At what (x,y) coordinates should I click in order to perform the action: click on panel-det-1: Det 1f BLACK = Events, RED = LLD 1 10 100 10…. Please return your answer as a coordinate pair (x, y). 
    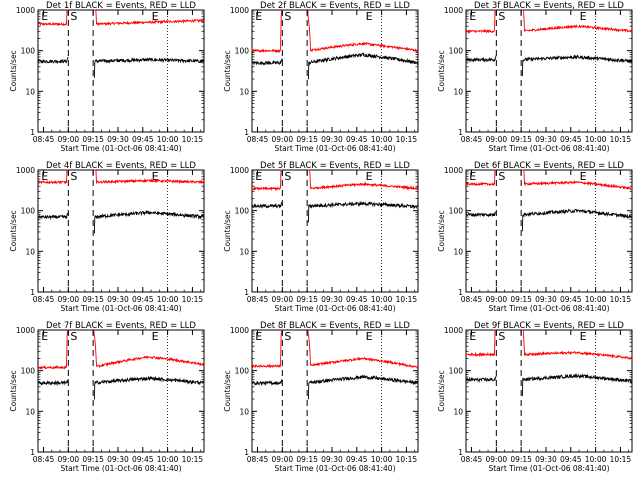
    Looking at the image, I should click on (107, 77).